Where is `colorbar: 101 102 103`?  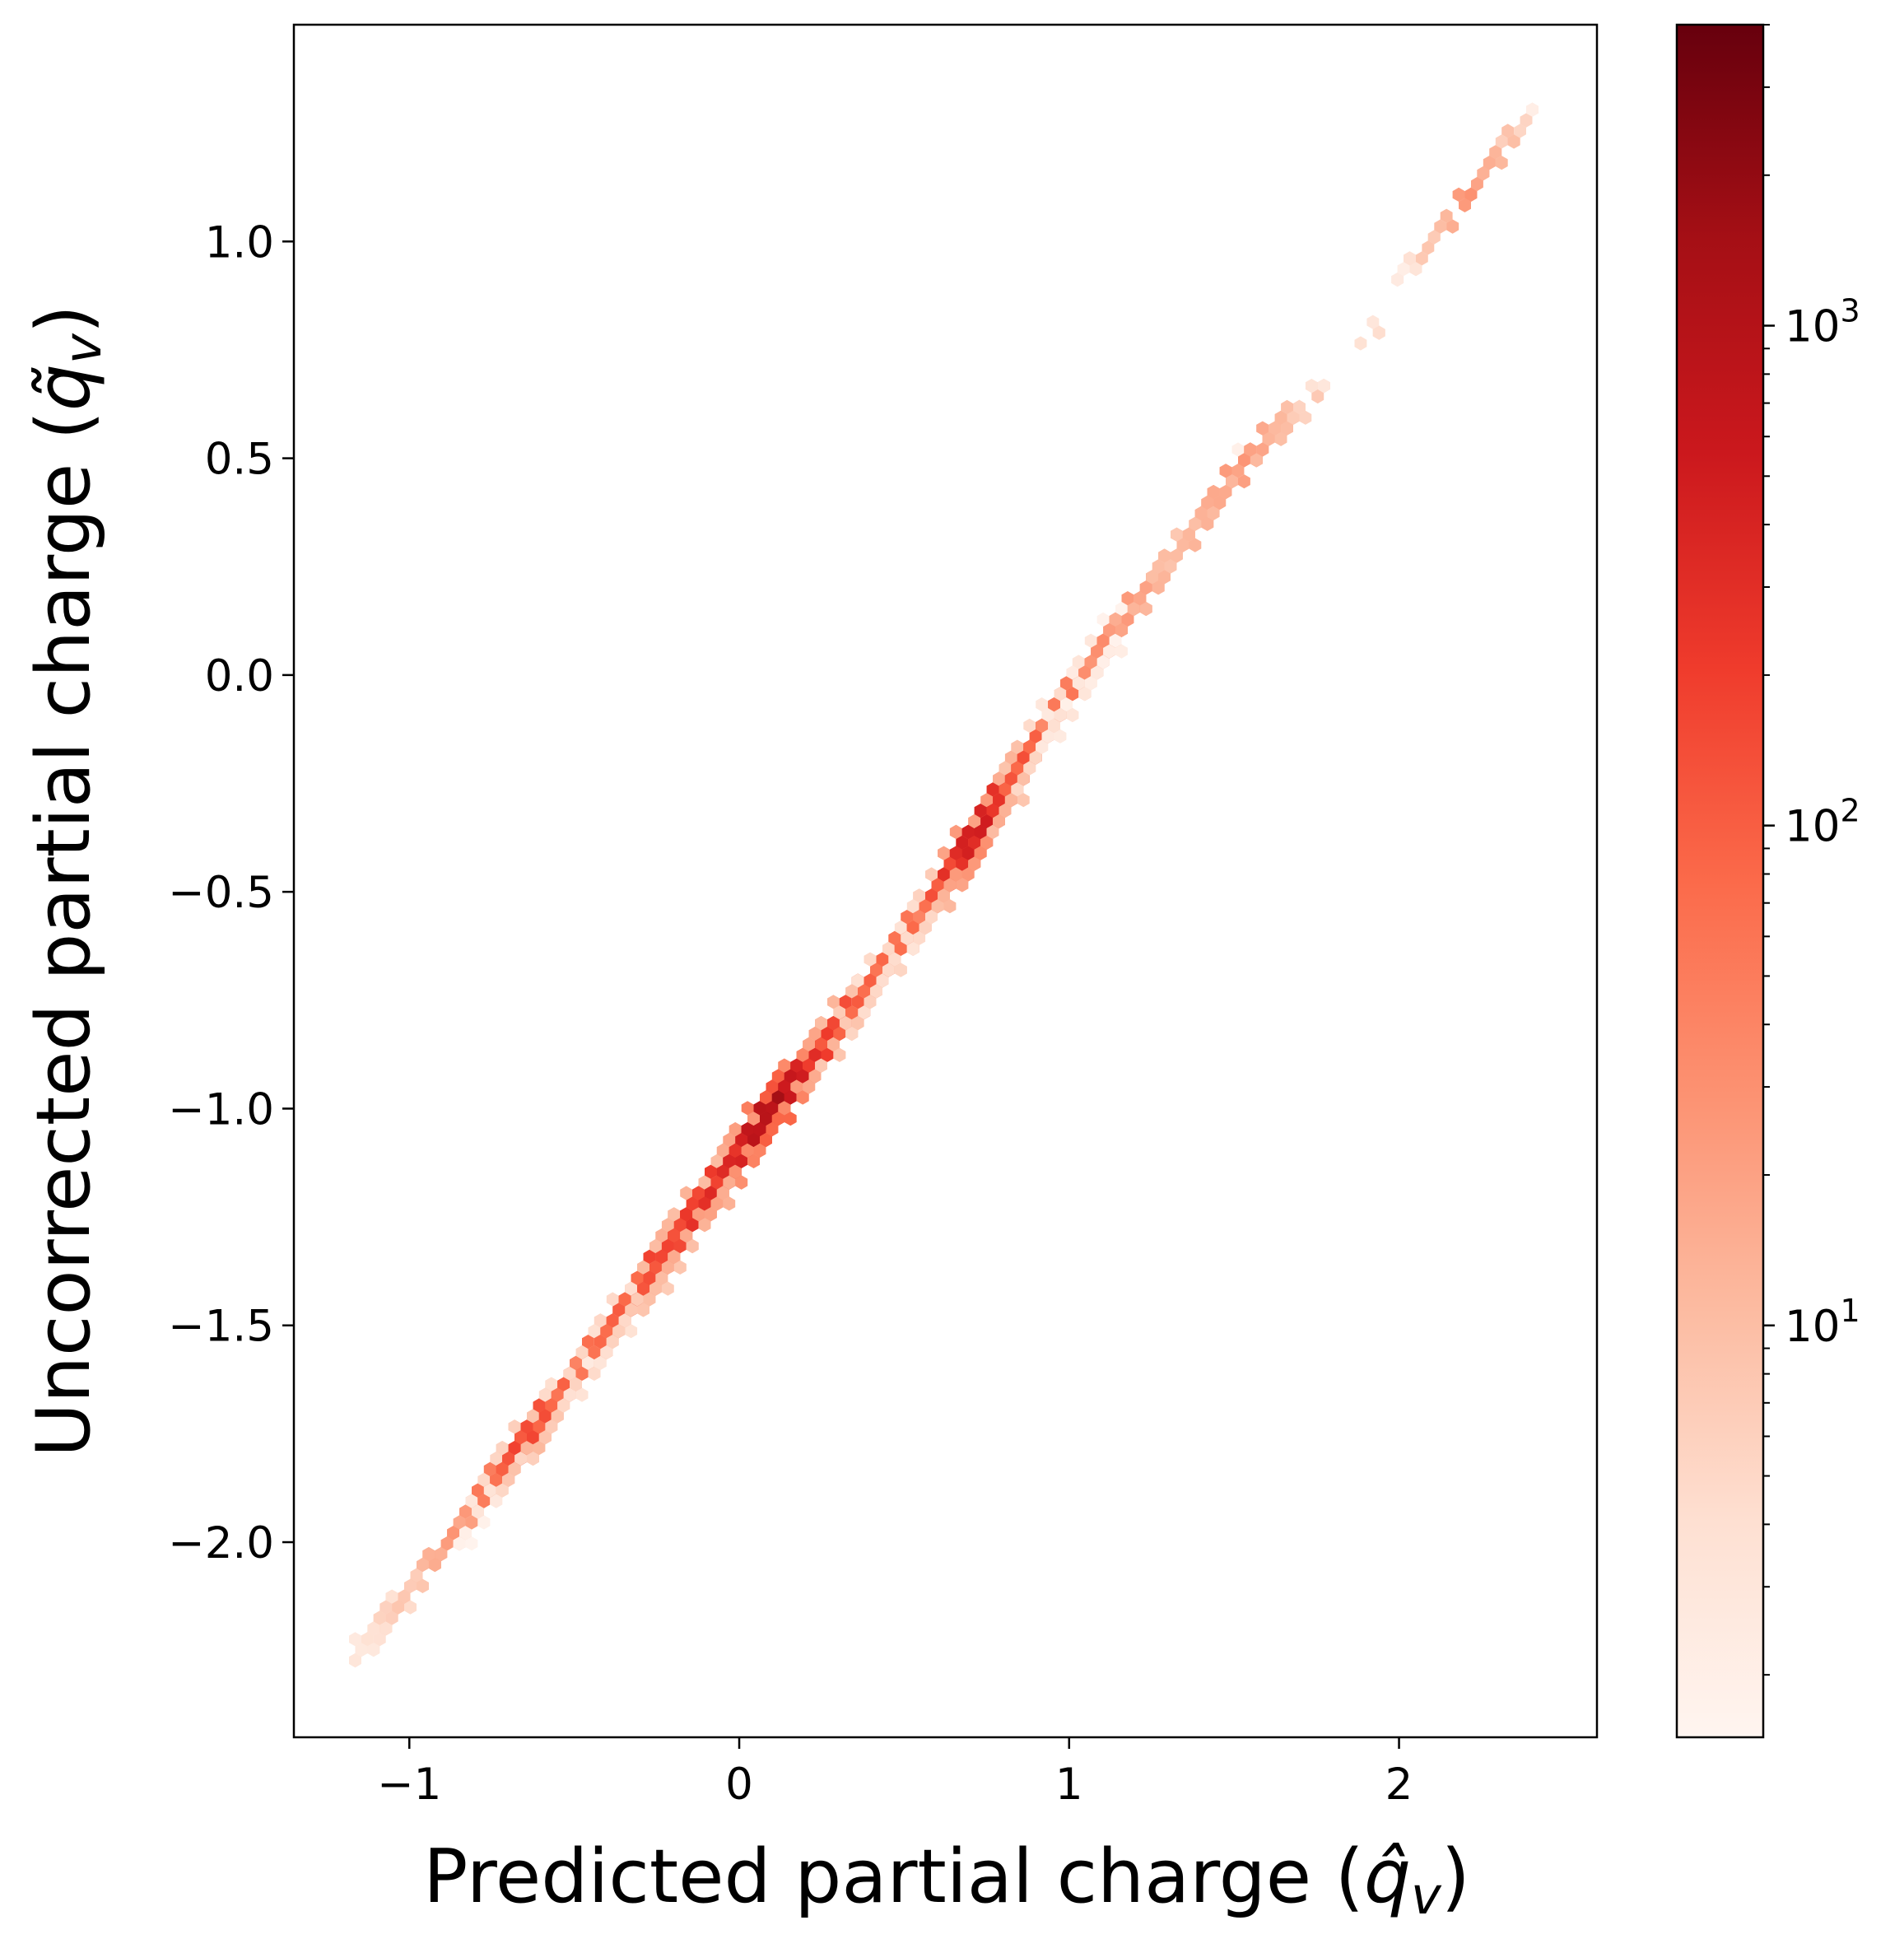 colorbar: 101 102 103 is located at coordinates (1767, 881).